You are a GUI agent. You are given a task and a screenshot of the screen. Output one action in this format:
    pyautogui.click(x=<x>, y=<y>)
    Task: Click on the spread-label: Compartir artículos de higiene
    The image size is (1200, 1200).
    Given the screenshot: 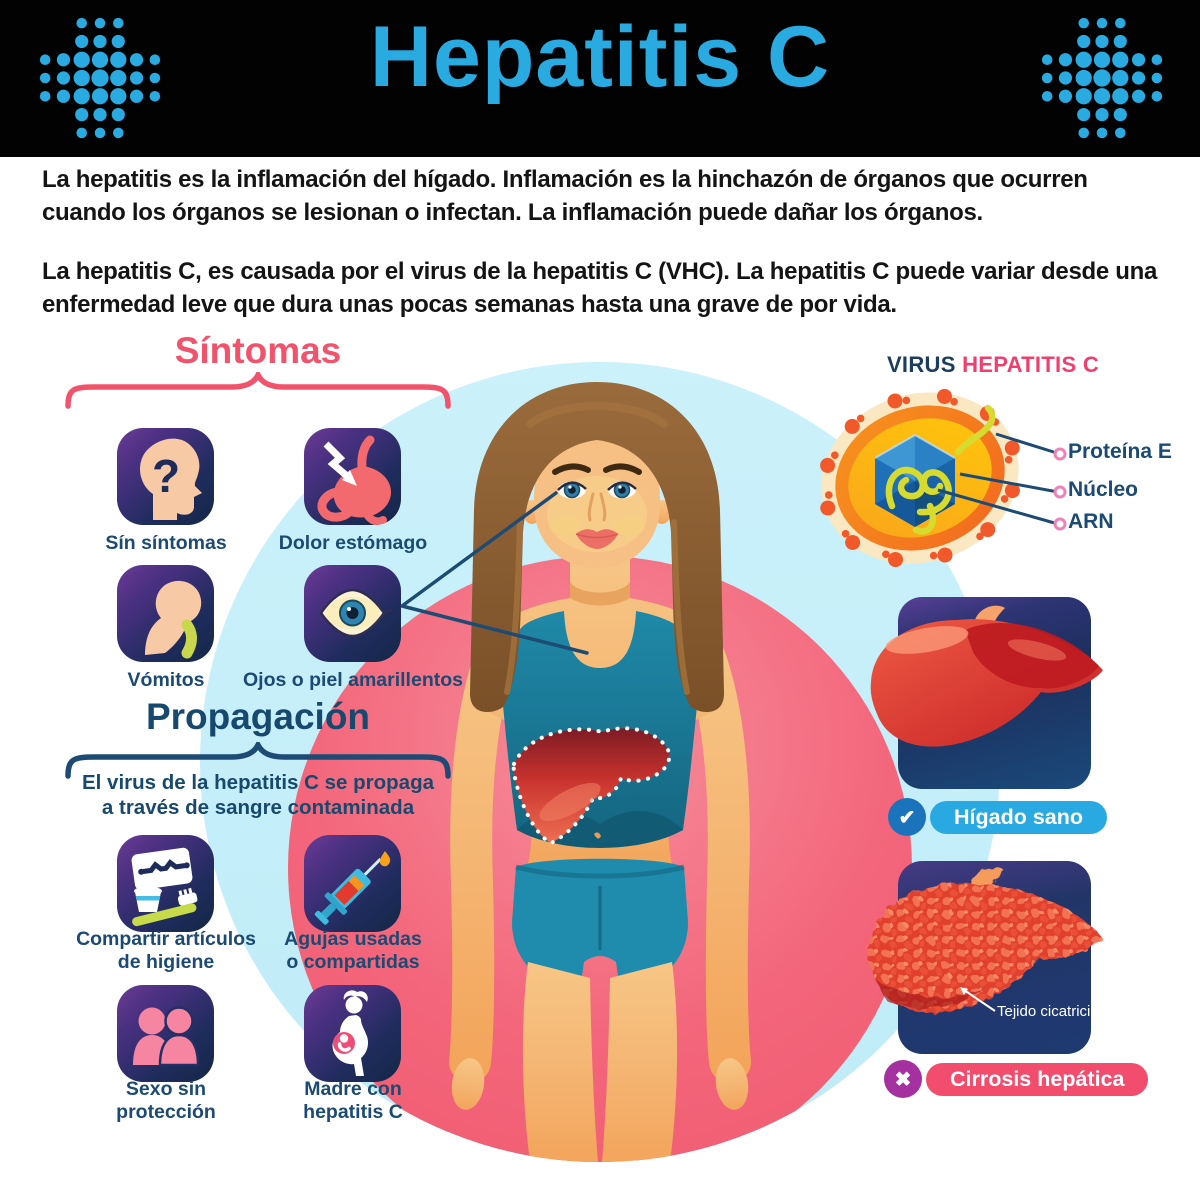 What is the action you would take?
    pyautogui.click(x=166, y=950)
    